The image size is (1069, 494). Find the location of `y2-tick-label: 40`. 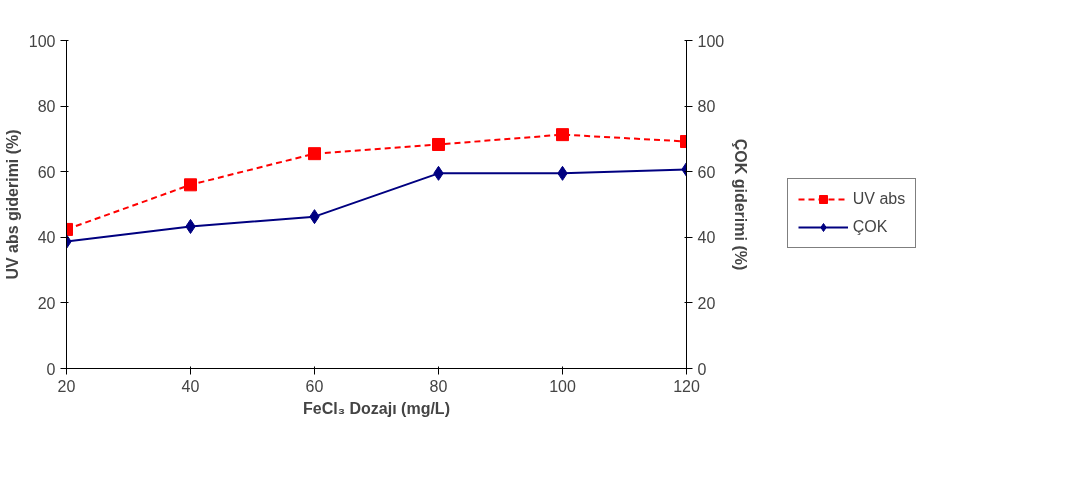

y2-tick-label: 40 is located at coordinates (706, 238).